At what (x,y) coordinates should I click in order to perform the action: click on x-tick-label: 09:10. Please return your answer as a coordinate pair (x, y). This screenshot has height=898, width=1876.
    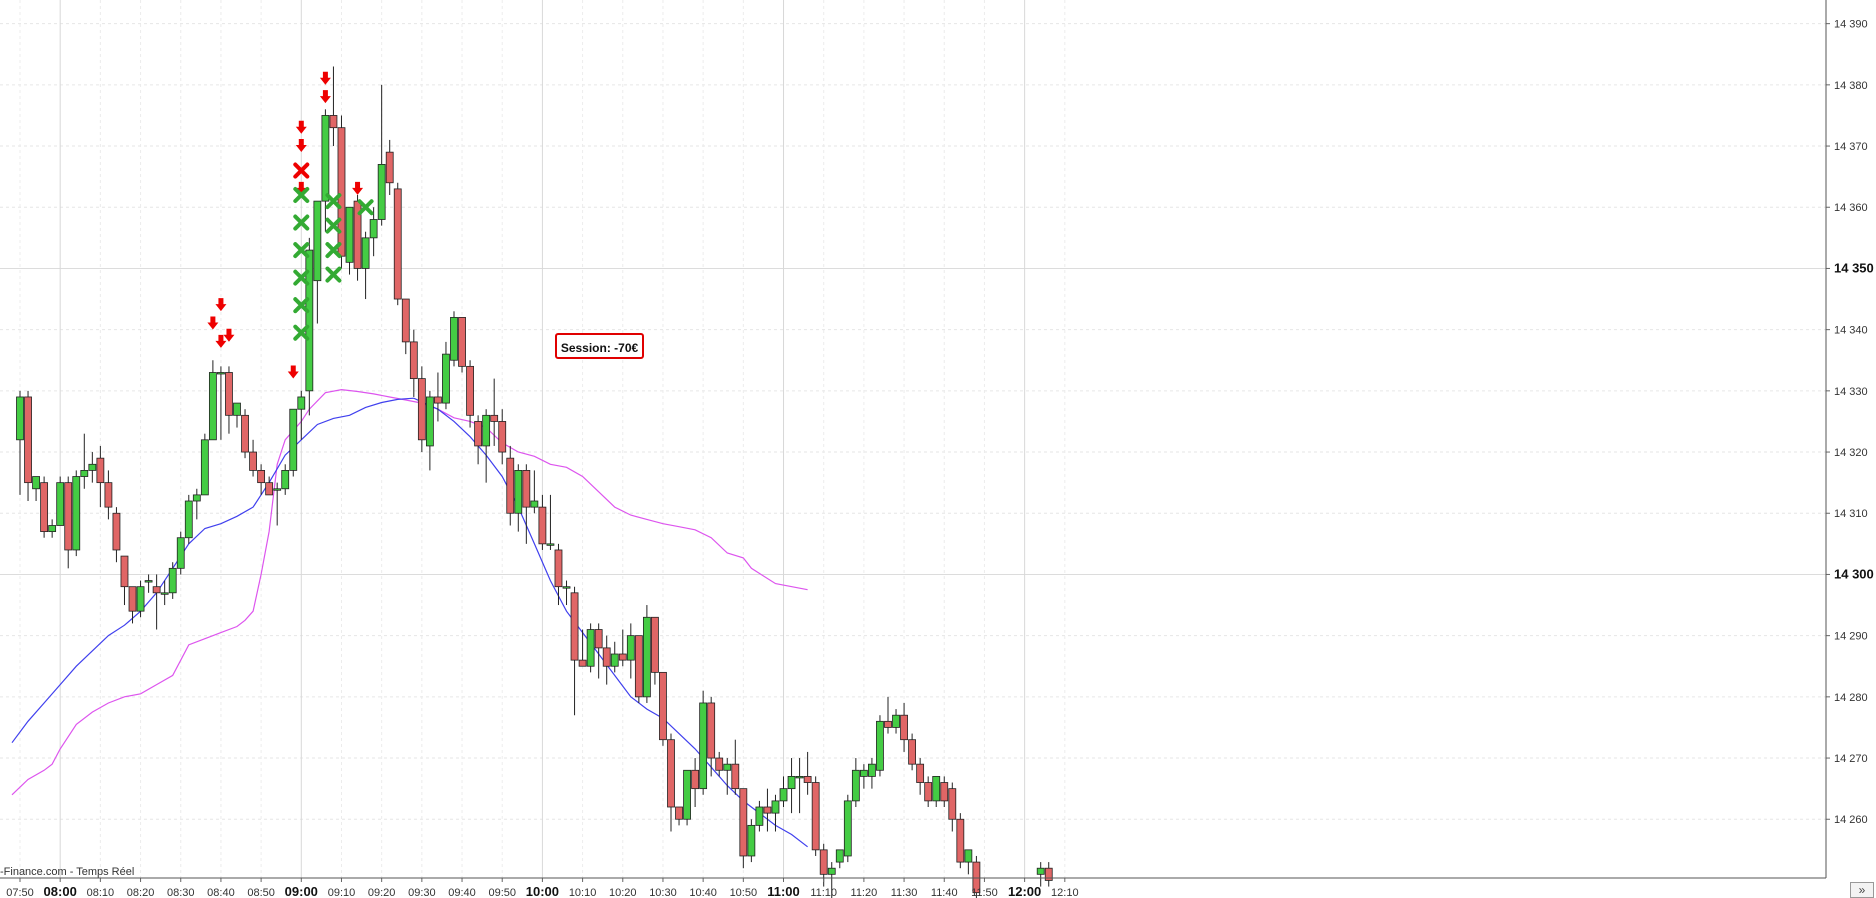
    Looking at the image, I should click on (342, 892).